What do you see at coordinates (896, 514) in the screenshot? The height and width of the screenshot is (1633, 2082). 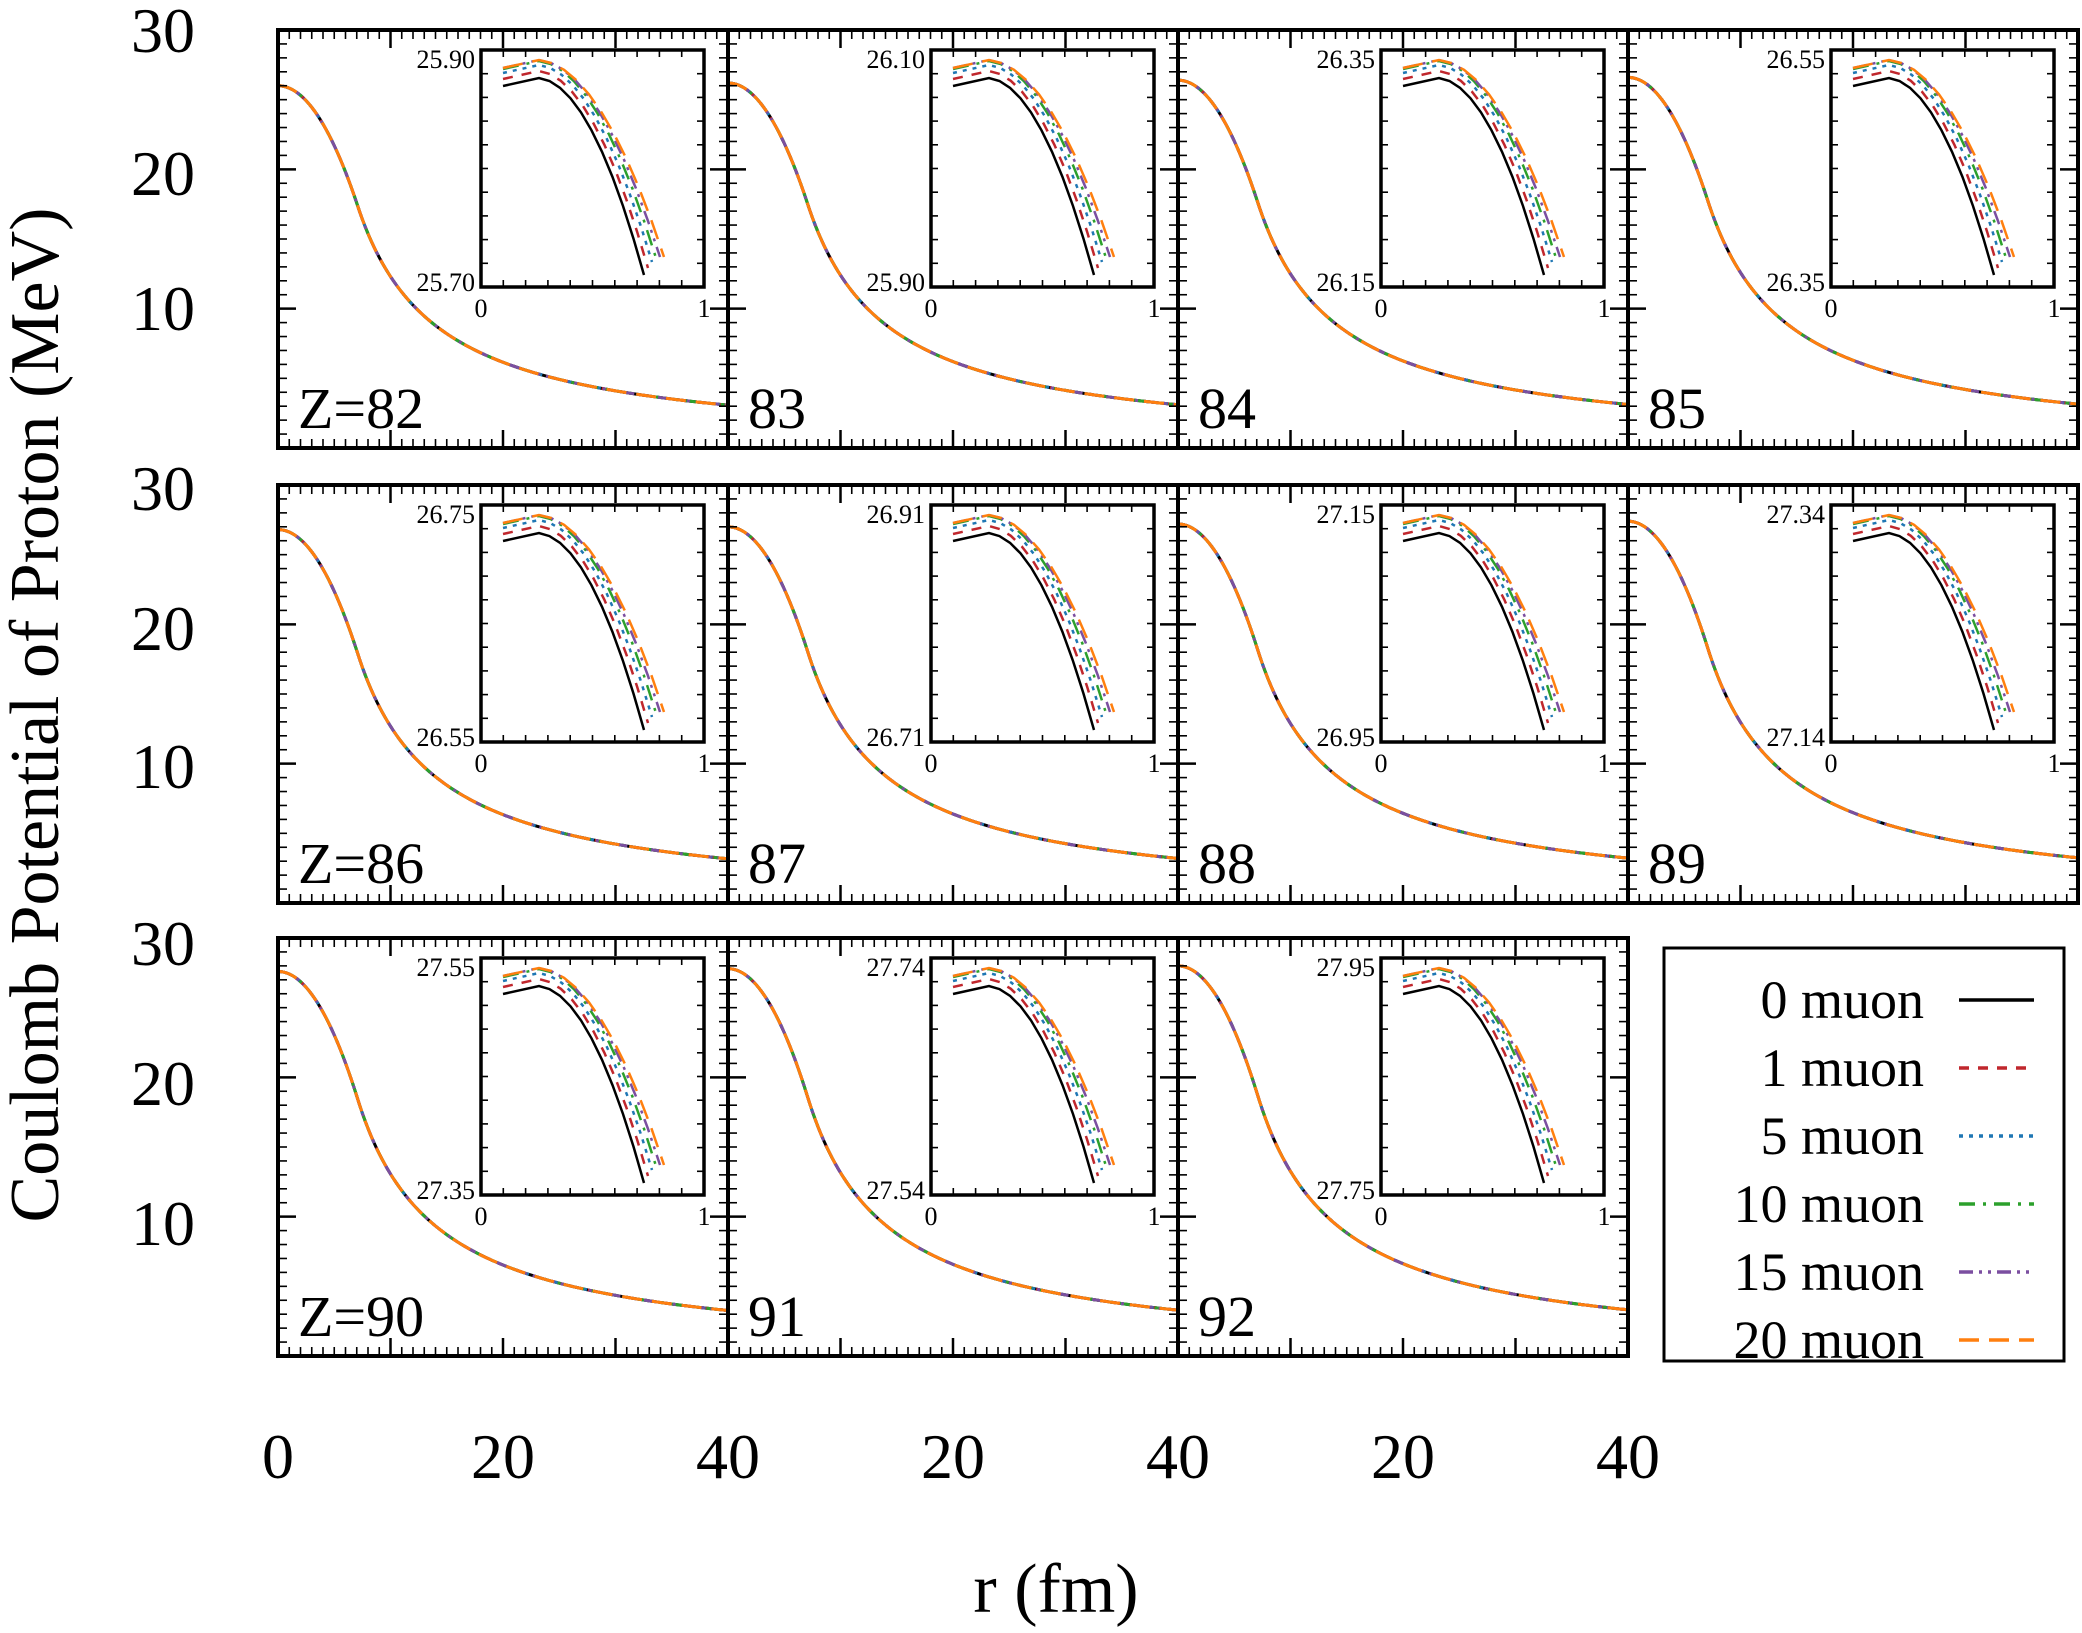 I see `inset-y-tick-top: 26.91` at bounding box center [896, 514].